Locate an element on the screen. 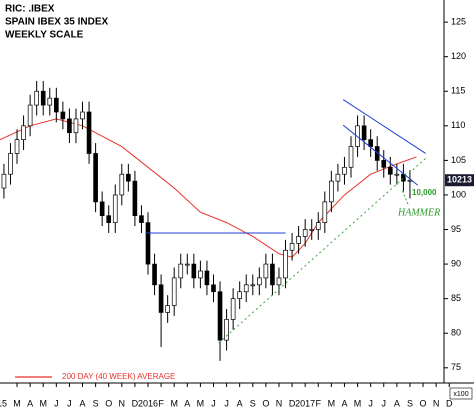 This screenshot has width=474, height=411. y-tick-label: 80 is located at coordinates (456, 333).